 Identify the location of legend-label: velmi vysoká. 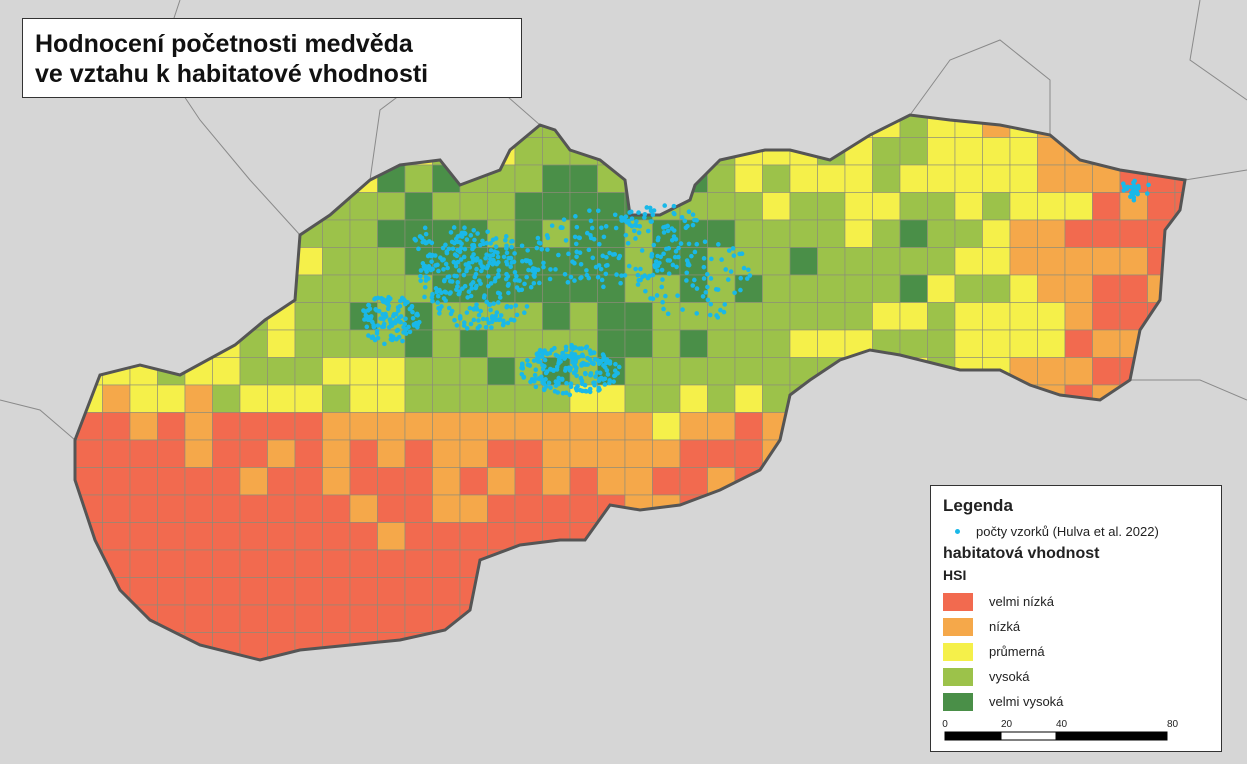
(1026, 701).